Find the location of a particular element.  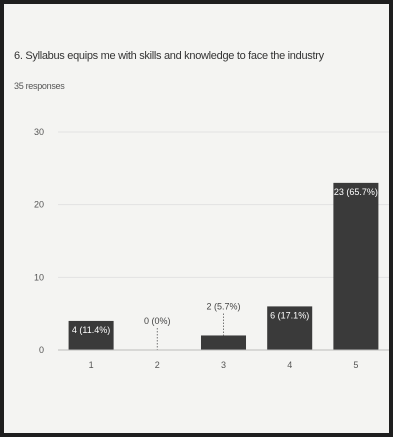

x-tick-label: 3 is located at coordinates (223, 365).